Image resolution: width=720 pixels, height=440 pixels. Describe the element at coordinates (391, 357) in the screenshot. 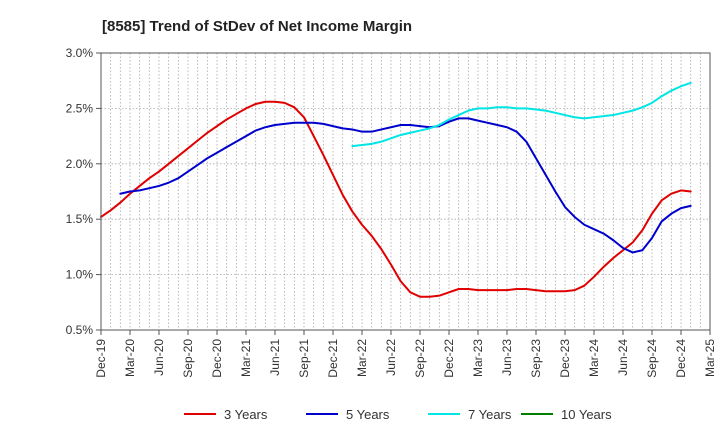

I see `x-tick-label: Jun-22` at that location.